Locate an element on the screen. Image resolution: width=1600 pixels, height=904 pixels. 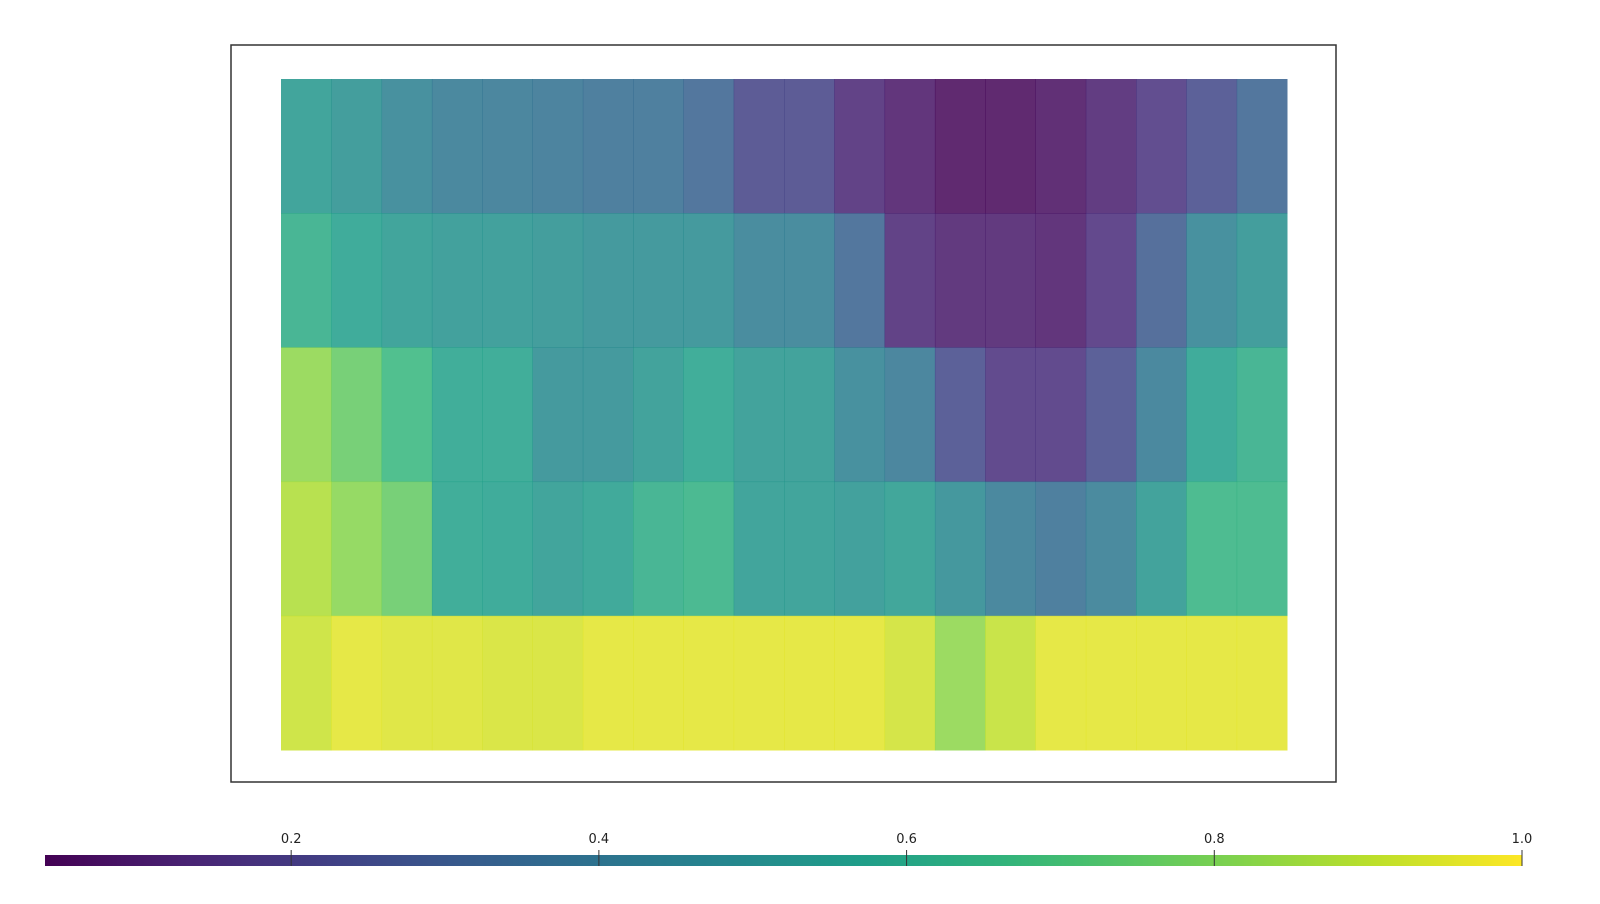
colorbar is located at coordinates (783, 860).